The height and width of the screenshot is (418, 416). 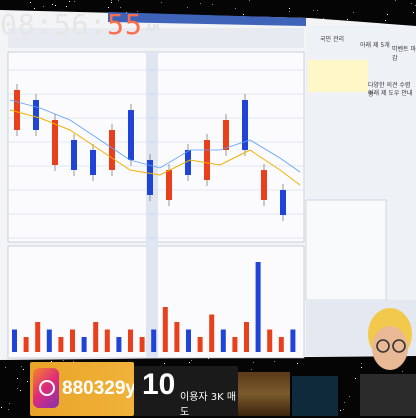 What do you see at coordinates (18, 24) in the screenshot?
I see `clock-hour: 08` at bounding box center [18, 24].